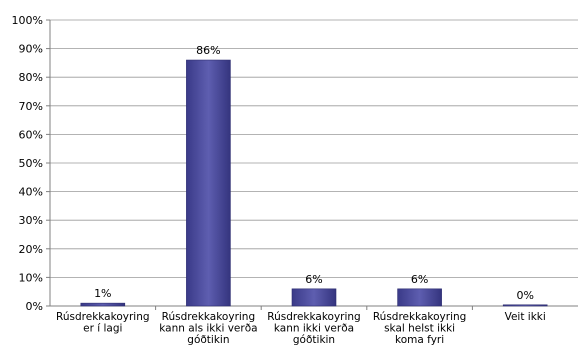  Describe the element at coordinates (31, 134) in the screenshot. I see `y-tick-label: 60%` at that location.